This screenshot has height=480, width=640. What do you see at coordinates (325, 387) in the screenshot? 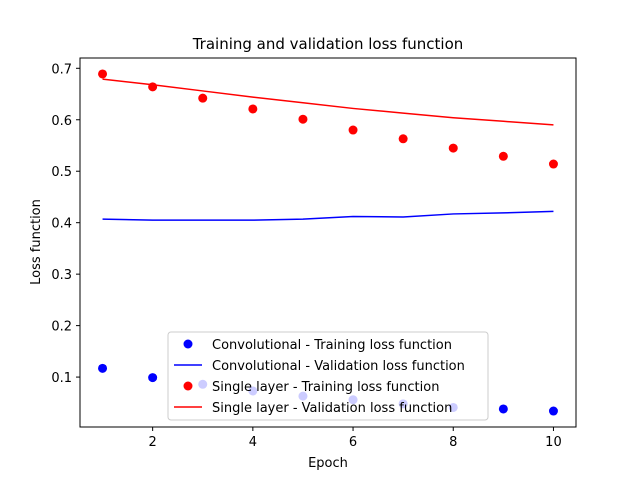
I see `legend-label: Single layer - Training loss function` at bounding box center [325, 387].